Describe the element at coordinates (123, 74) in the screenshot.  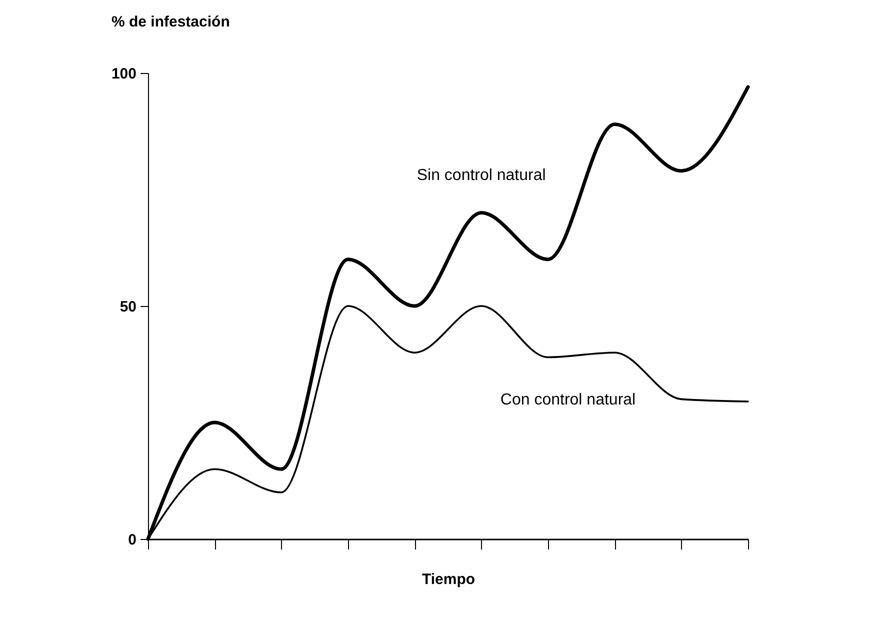
I see `y-tick-label: 100` at that location.